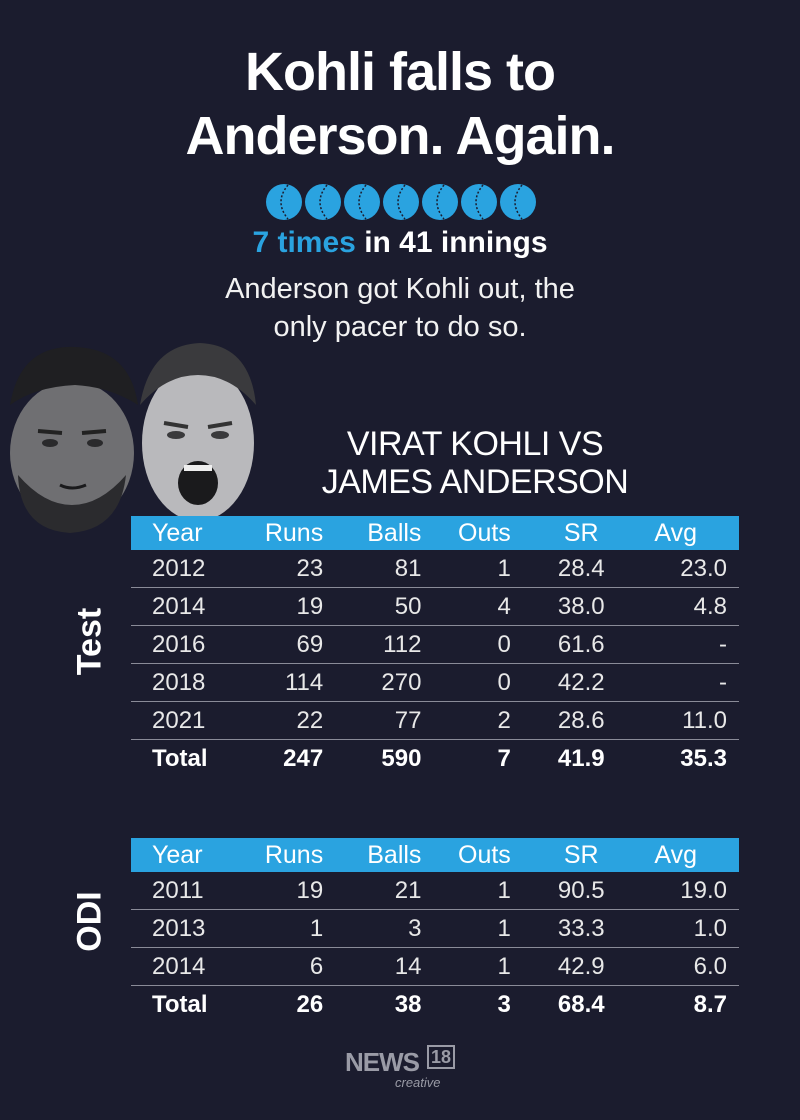  I want to click on table-cell: 28.4, so click(557, 569).